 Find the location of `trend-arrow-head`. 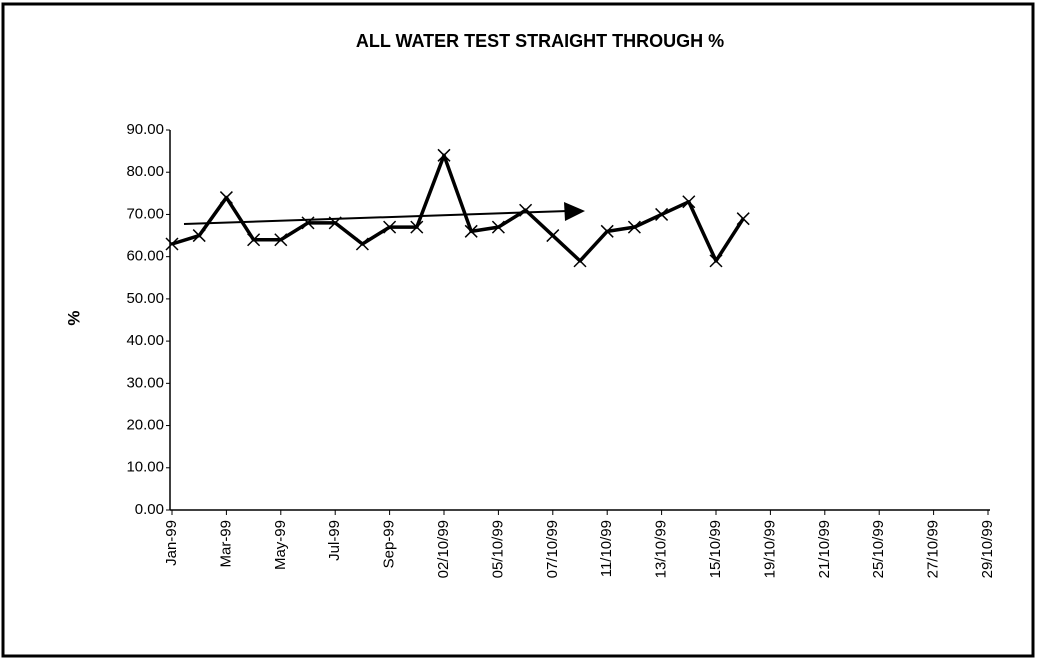

trend-arrow-head is located at coordinates (574, 211).